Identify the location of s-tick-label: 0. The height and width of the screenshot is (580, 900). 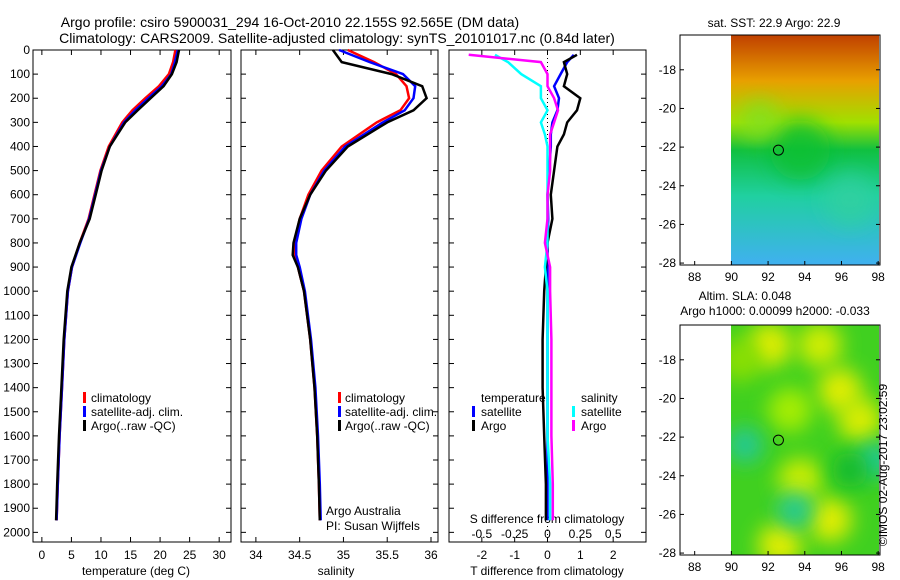
(547, 534).